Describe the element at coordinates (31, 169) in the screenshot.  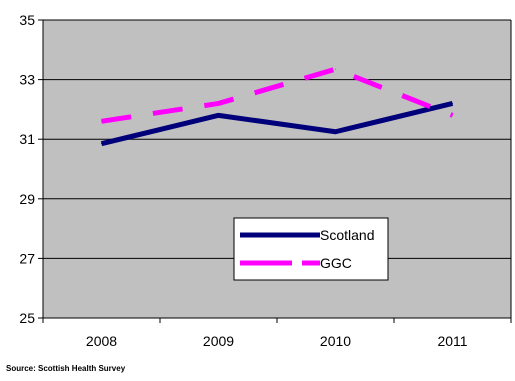
I see `y-axis-ticks: 25 27 29 31 33 35` at that location.